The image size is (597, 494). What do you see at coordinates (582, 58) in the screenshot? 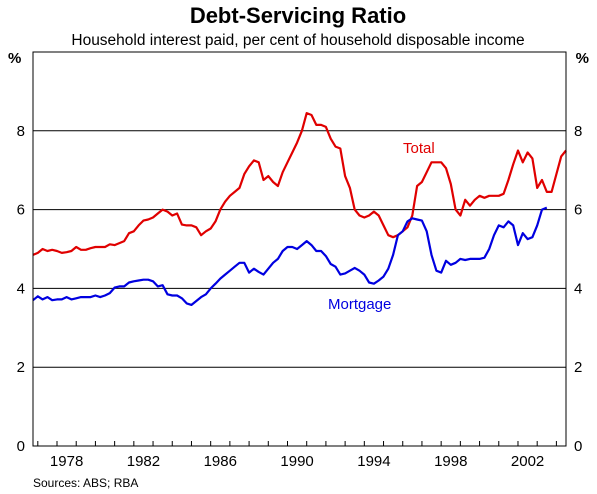
I see `y-unit-right: %` at bounding box center [582, 58].